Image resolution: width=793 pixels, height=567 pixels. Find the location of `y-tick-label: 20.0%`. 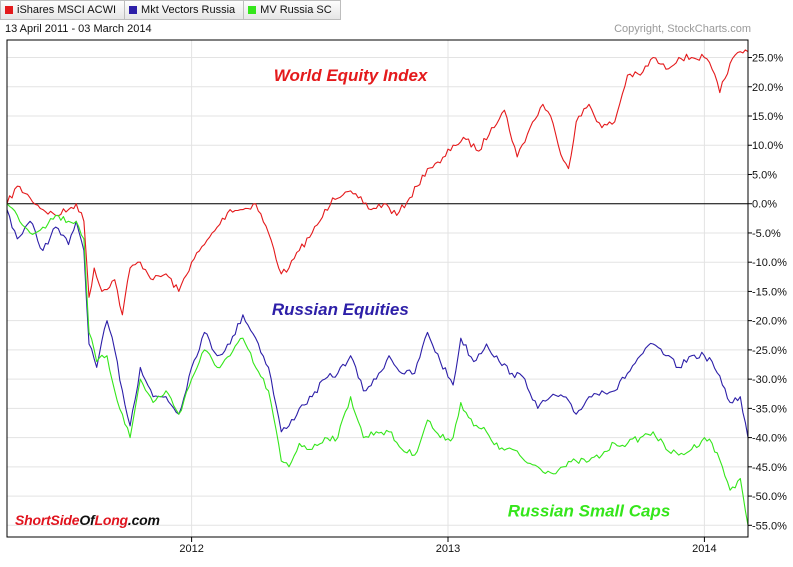

y-tick-label: 20.0% is located at coordinates (767, 88).